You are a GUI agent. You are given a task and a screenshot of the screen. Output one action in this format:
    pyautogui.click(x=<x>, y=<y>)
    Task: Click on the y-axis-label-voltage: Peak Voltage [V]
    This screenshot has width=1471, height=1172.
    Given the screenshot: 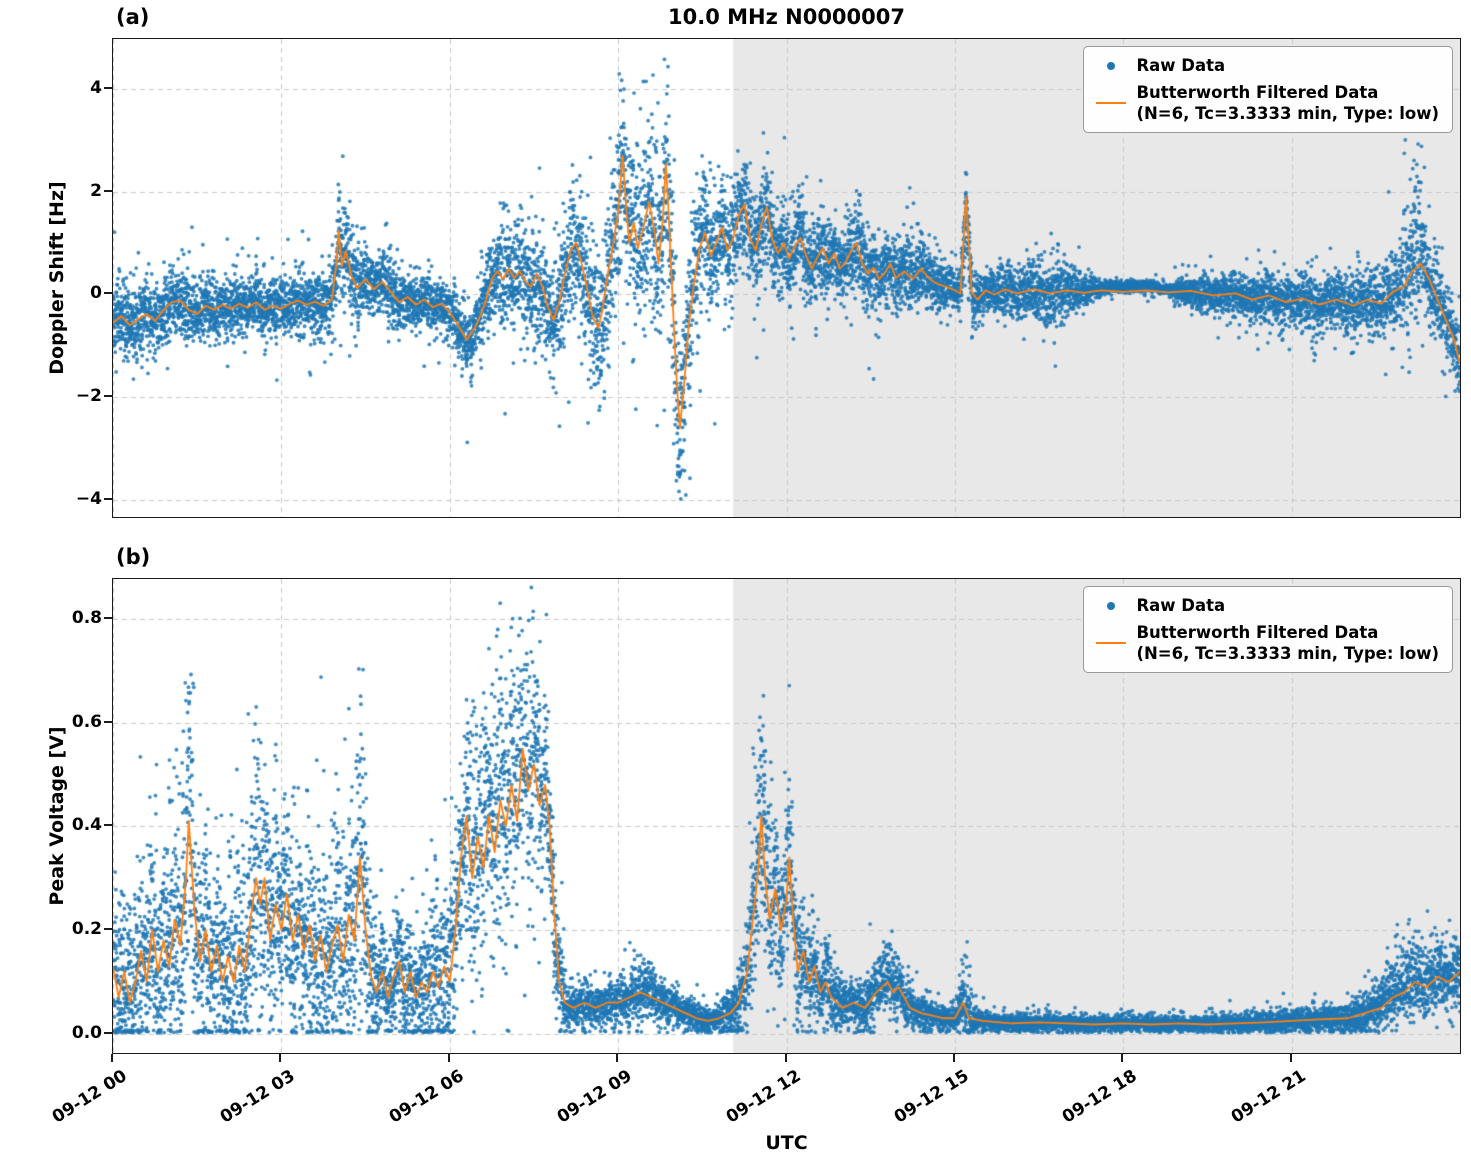 What is the action you would take?
    pyautogui.click(x=57, y=816)
    